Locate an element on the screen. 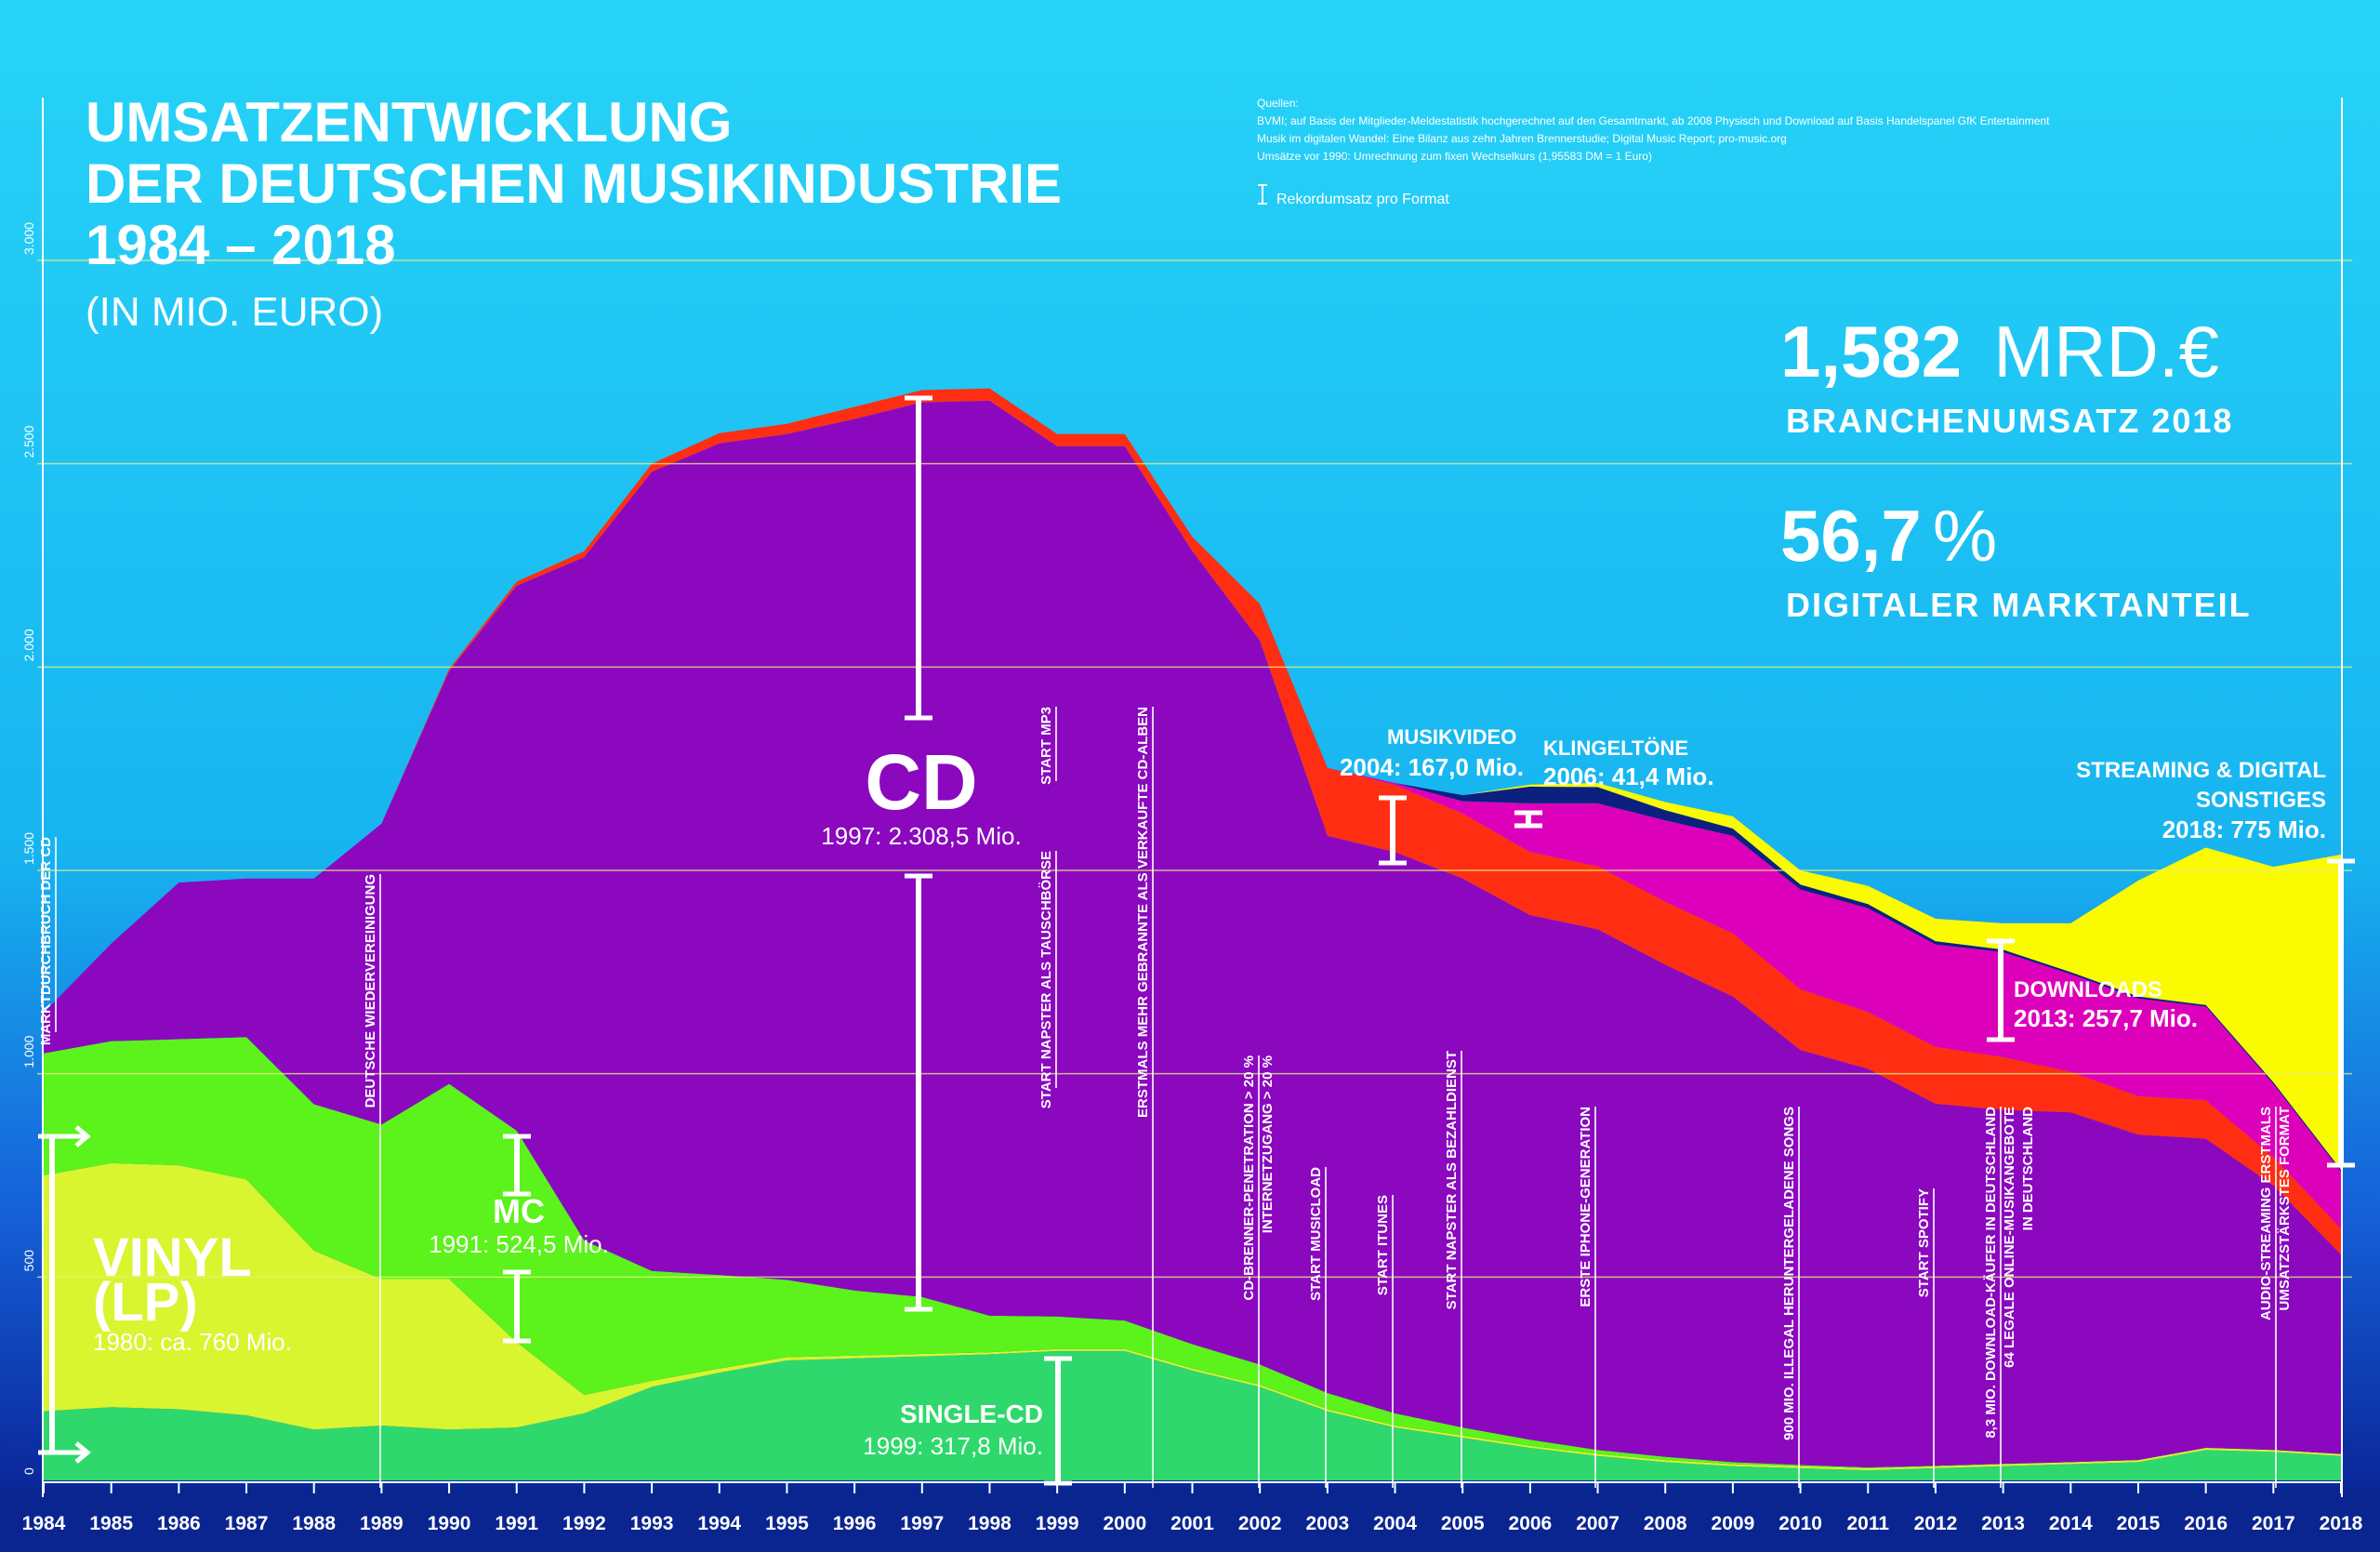 This screenshot has width=2380, height=1552. x-axis-band is located at coordinates (1190, 1520).